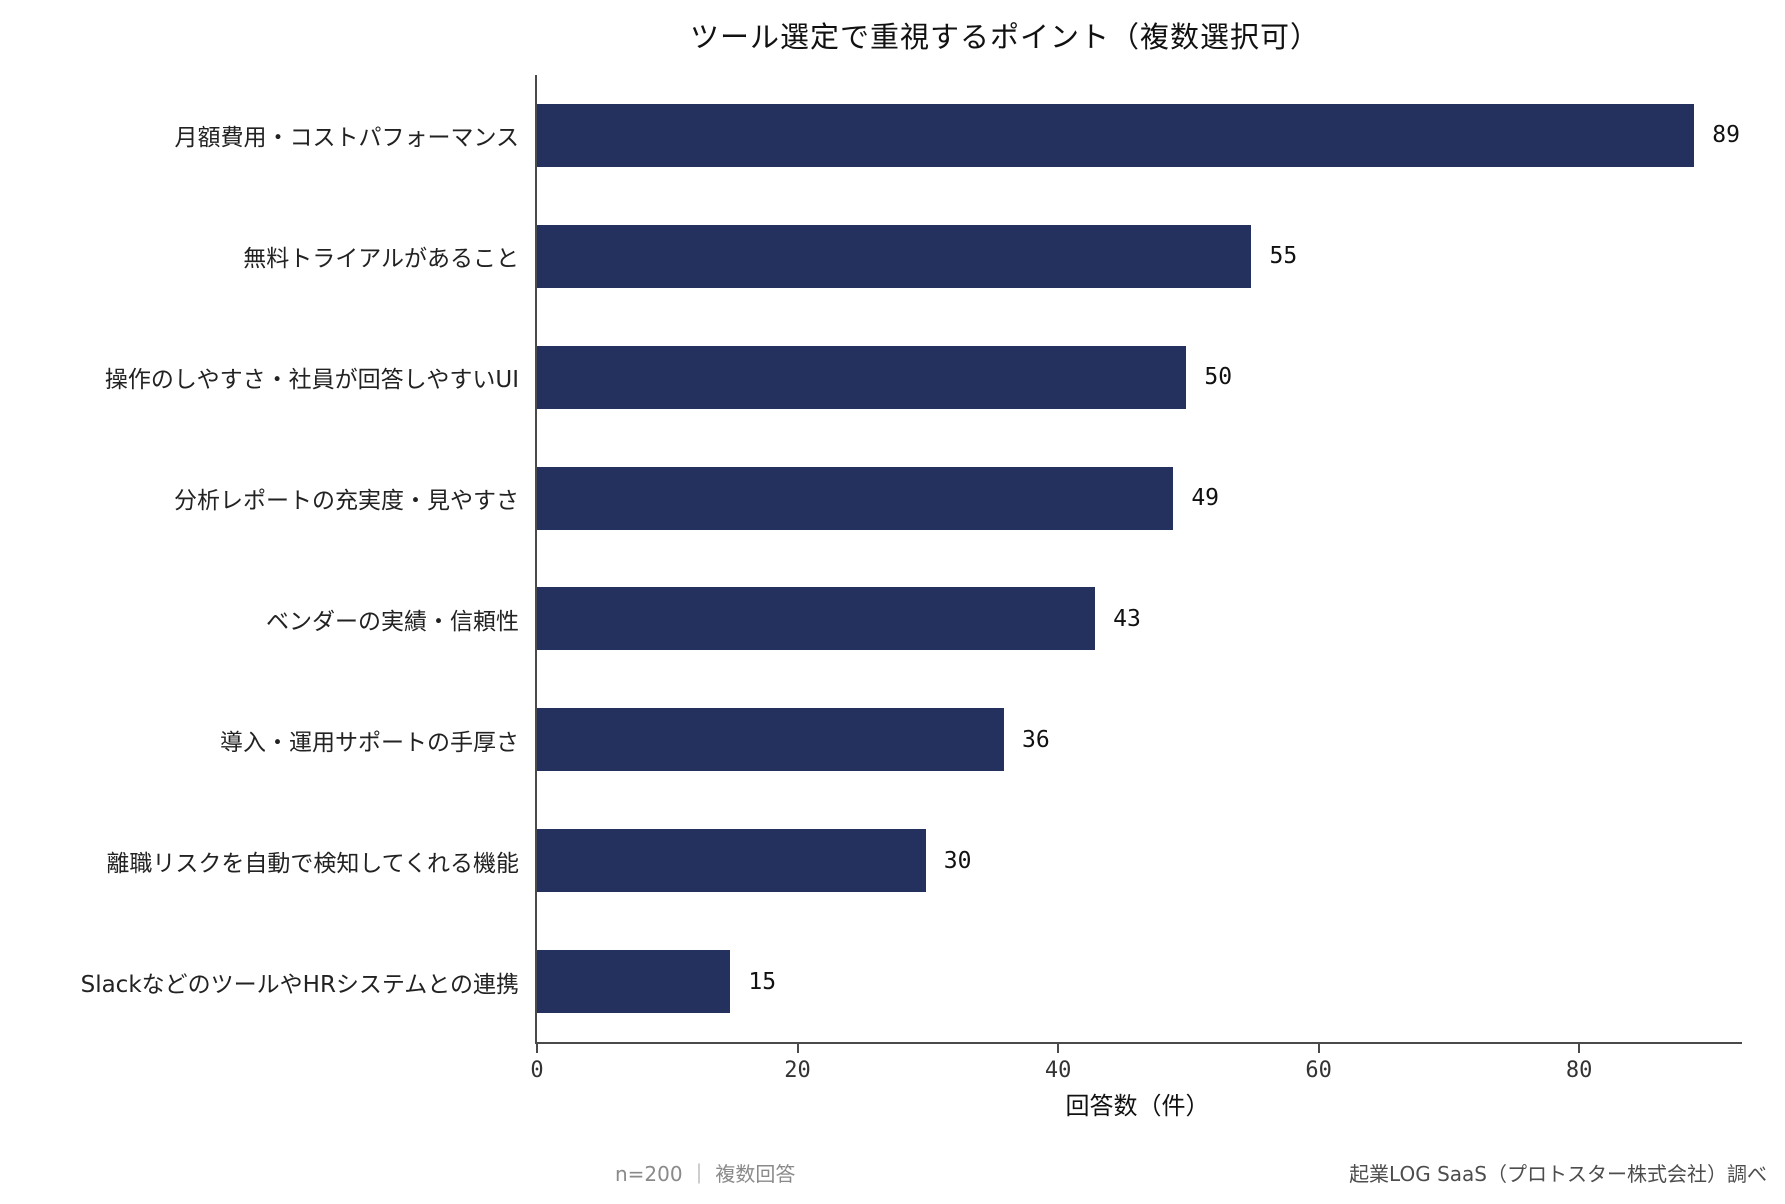 This screenshot has width=1785, height=1204. What do you see at coordinates (797, 1070) in the screenshot?
I see `x-tick-label: 20` at bounding box center [797, 1070].